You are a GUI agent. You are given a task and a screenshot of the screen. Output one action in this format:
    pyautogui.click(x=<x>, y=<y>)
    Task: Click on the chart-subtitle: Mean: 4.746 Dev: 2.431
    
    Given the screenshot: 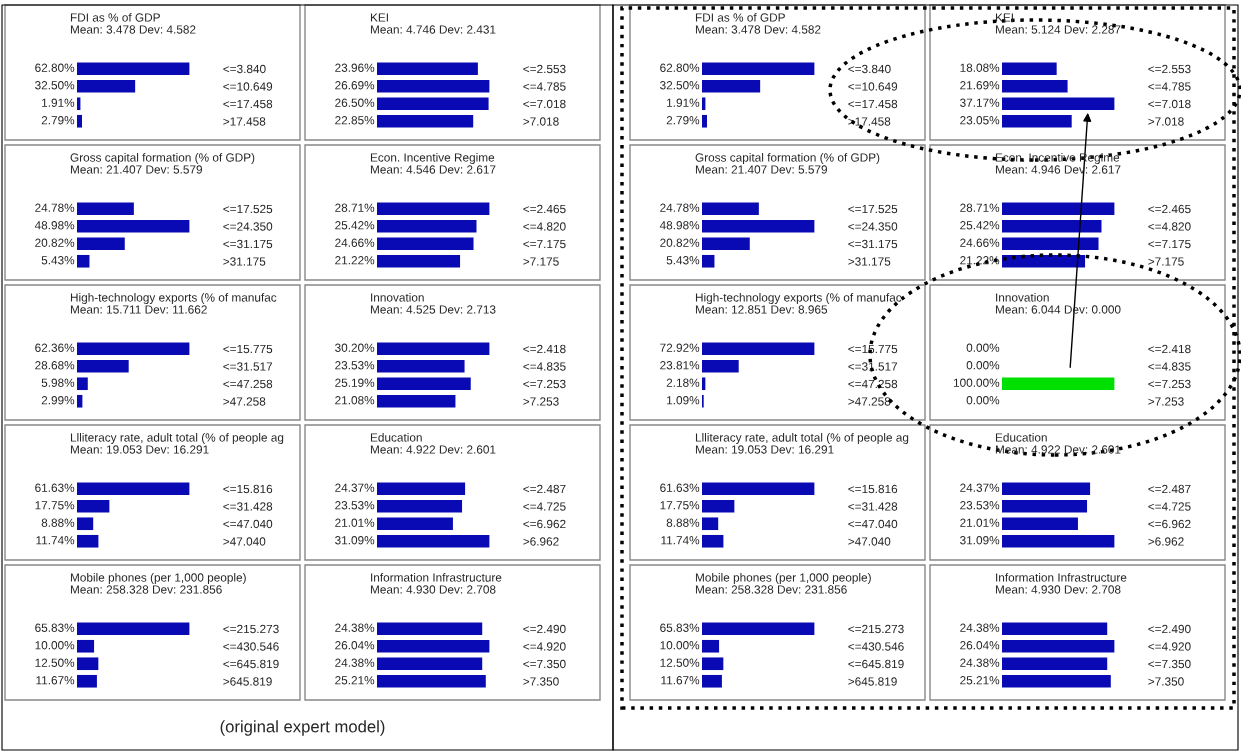 What is the action you would take?
    pyautogui.click(x=433, y=29)
    